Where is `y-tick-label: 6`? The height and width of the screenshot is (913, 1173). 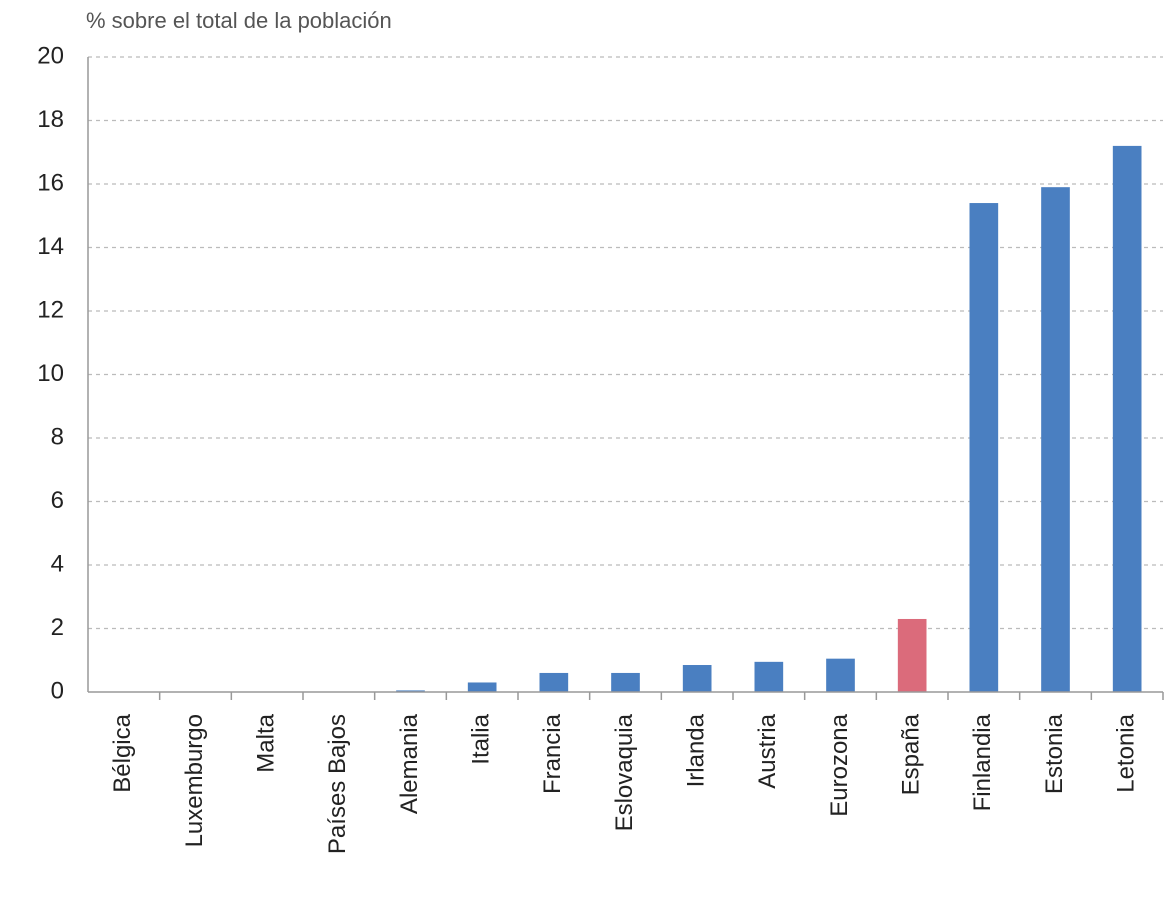 y-tick-label: 6 is located at coordinates (57, 500).